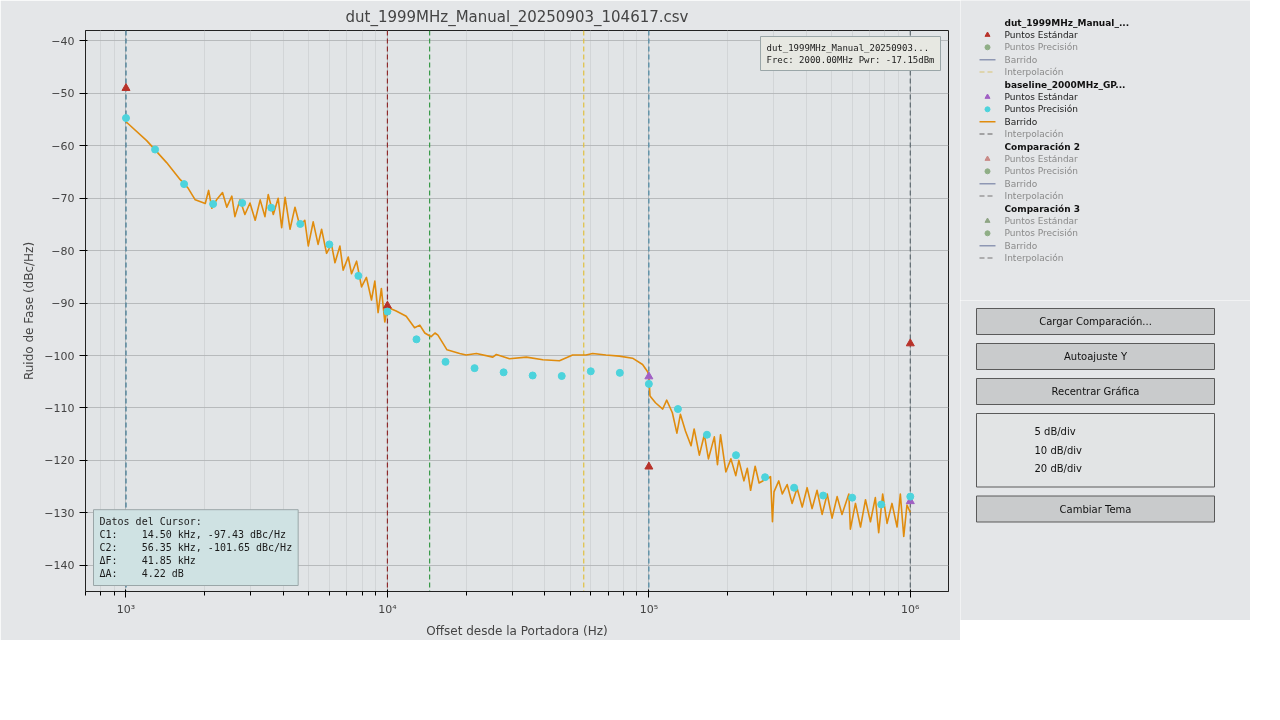 This screenshot has height=720, width=1280. I want to click on chart-title: dut_1999MHz_Manual_20250903_104617.csv, so click(517, 17).